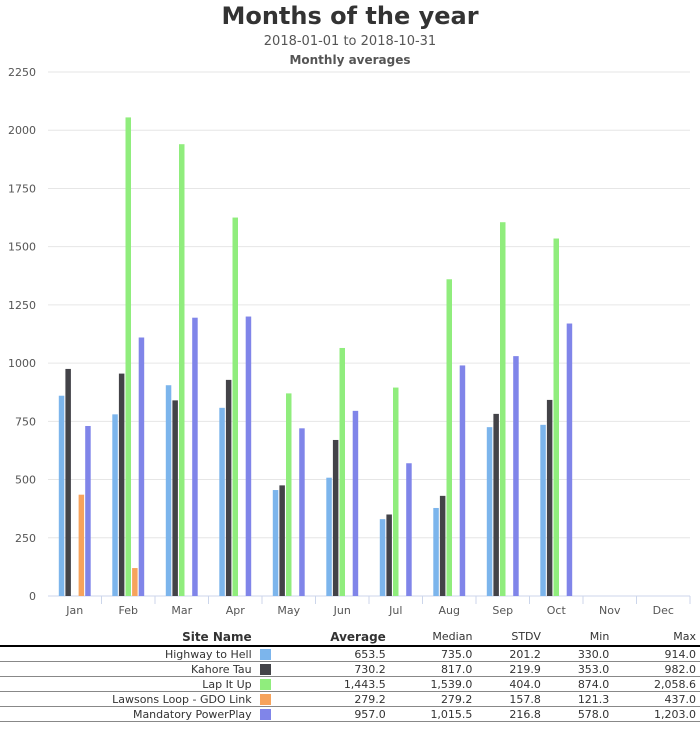  I want to click on median-cell: 1,539.0, so click(433, 684).